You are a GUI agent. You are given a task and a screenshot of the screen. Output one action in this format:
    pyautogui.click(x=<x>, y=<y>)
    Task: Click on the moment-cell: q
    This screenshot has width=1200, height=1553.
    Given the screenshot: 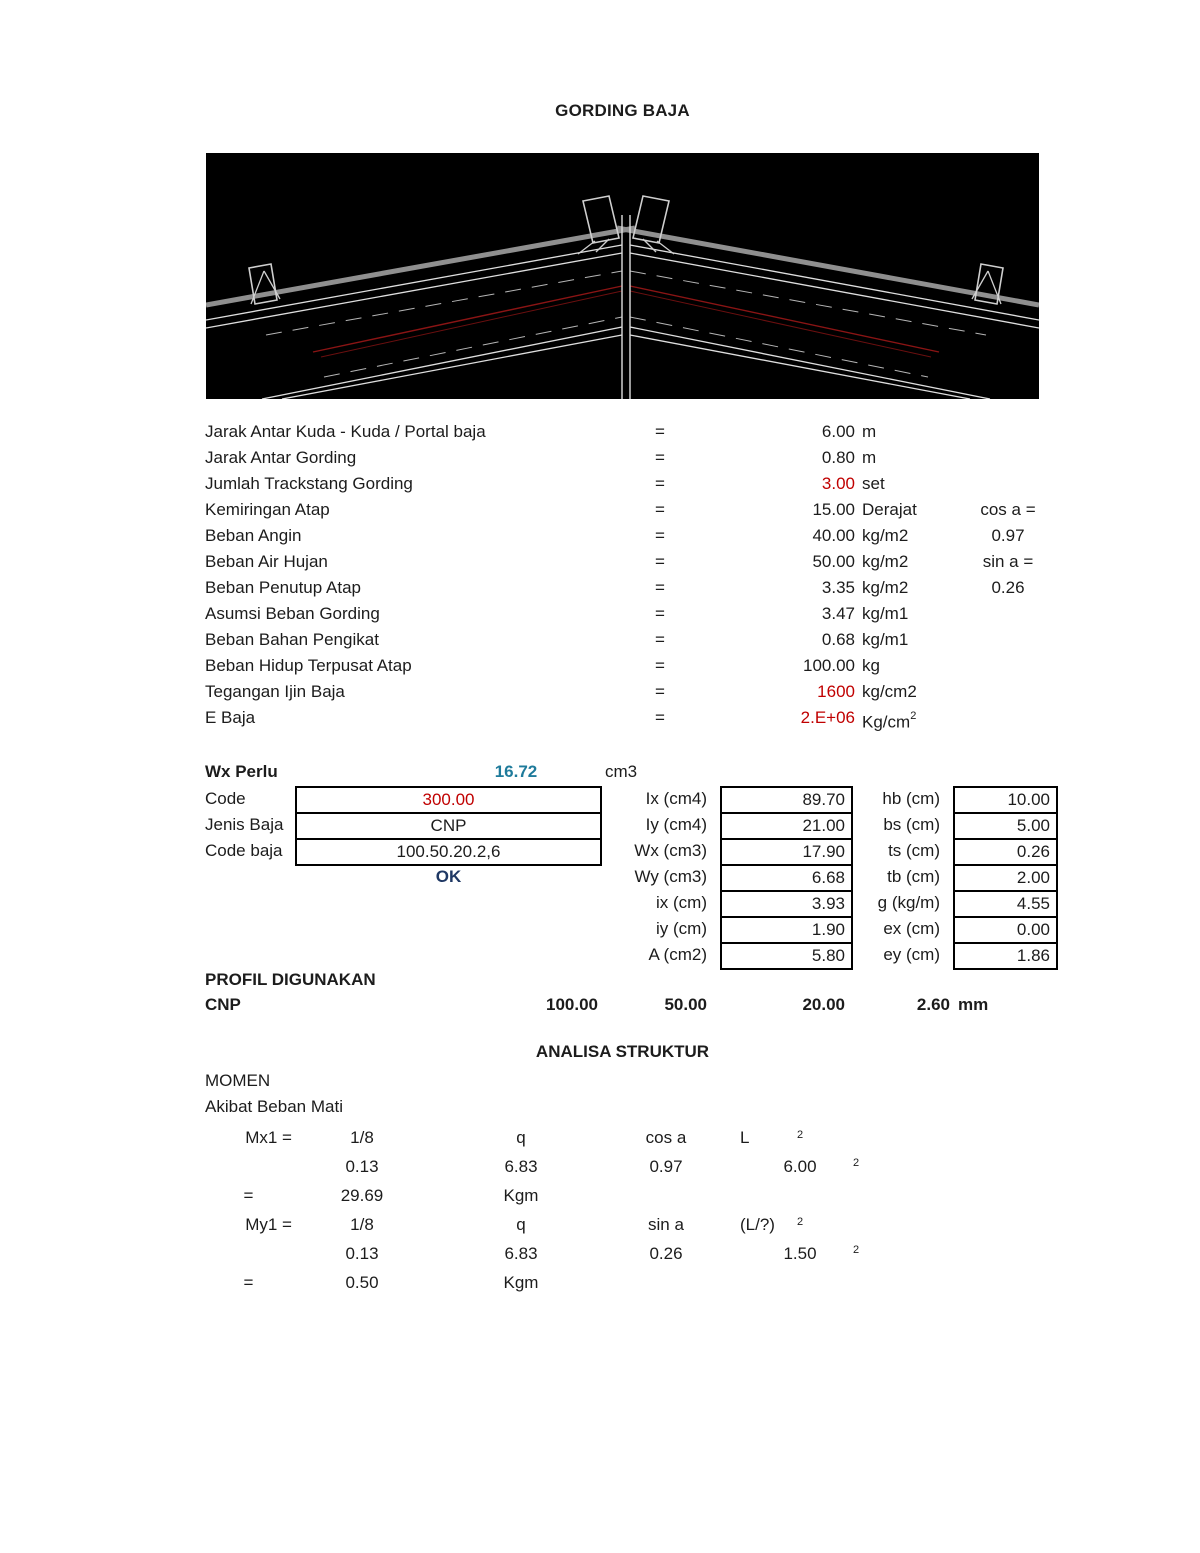 What is the action you would take?
    pyautogui.click(x=521, y=1224)
    